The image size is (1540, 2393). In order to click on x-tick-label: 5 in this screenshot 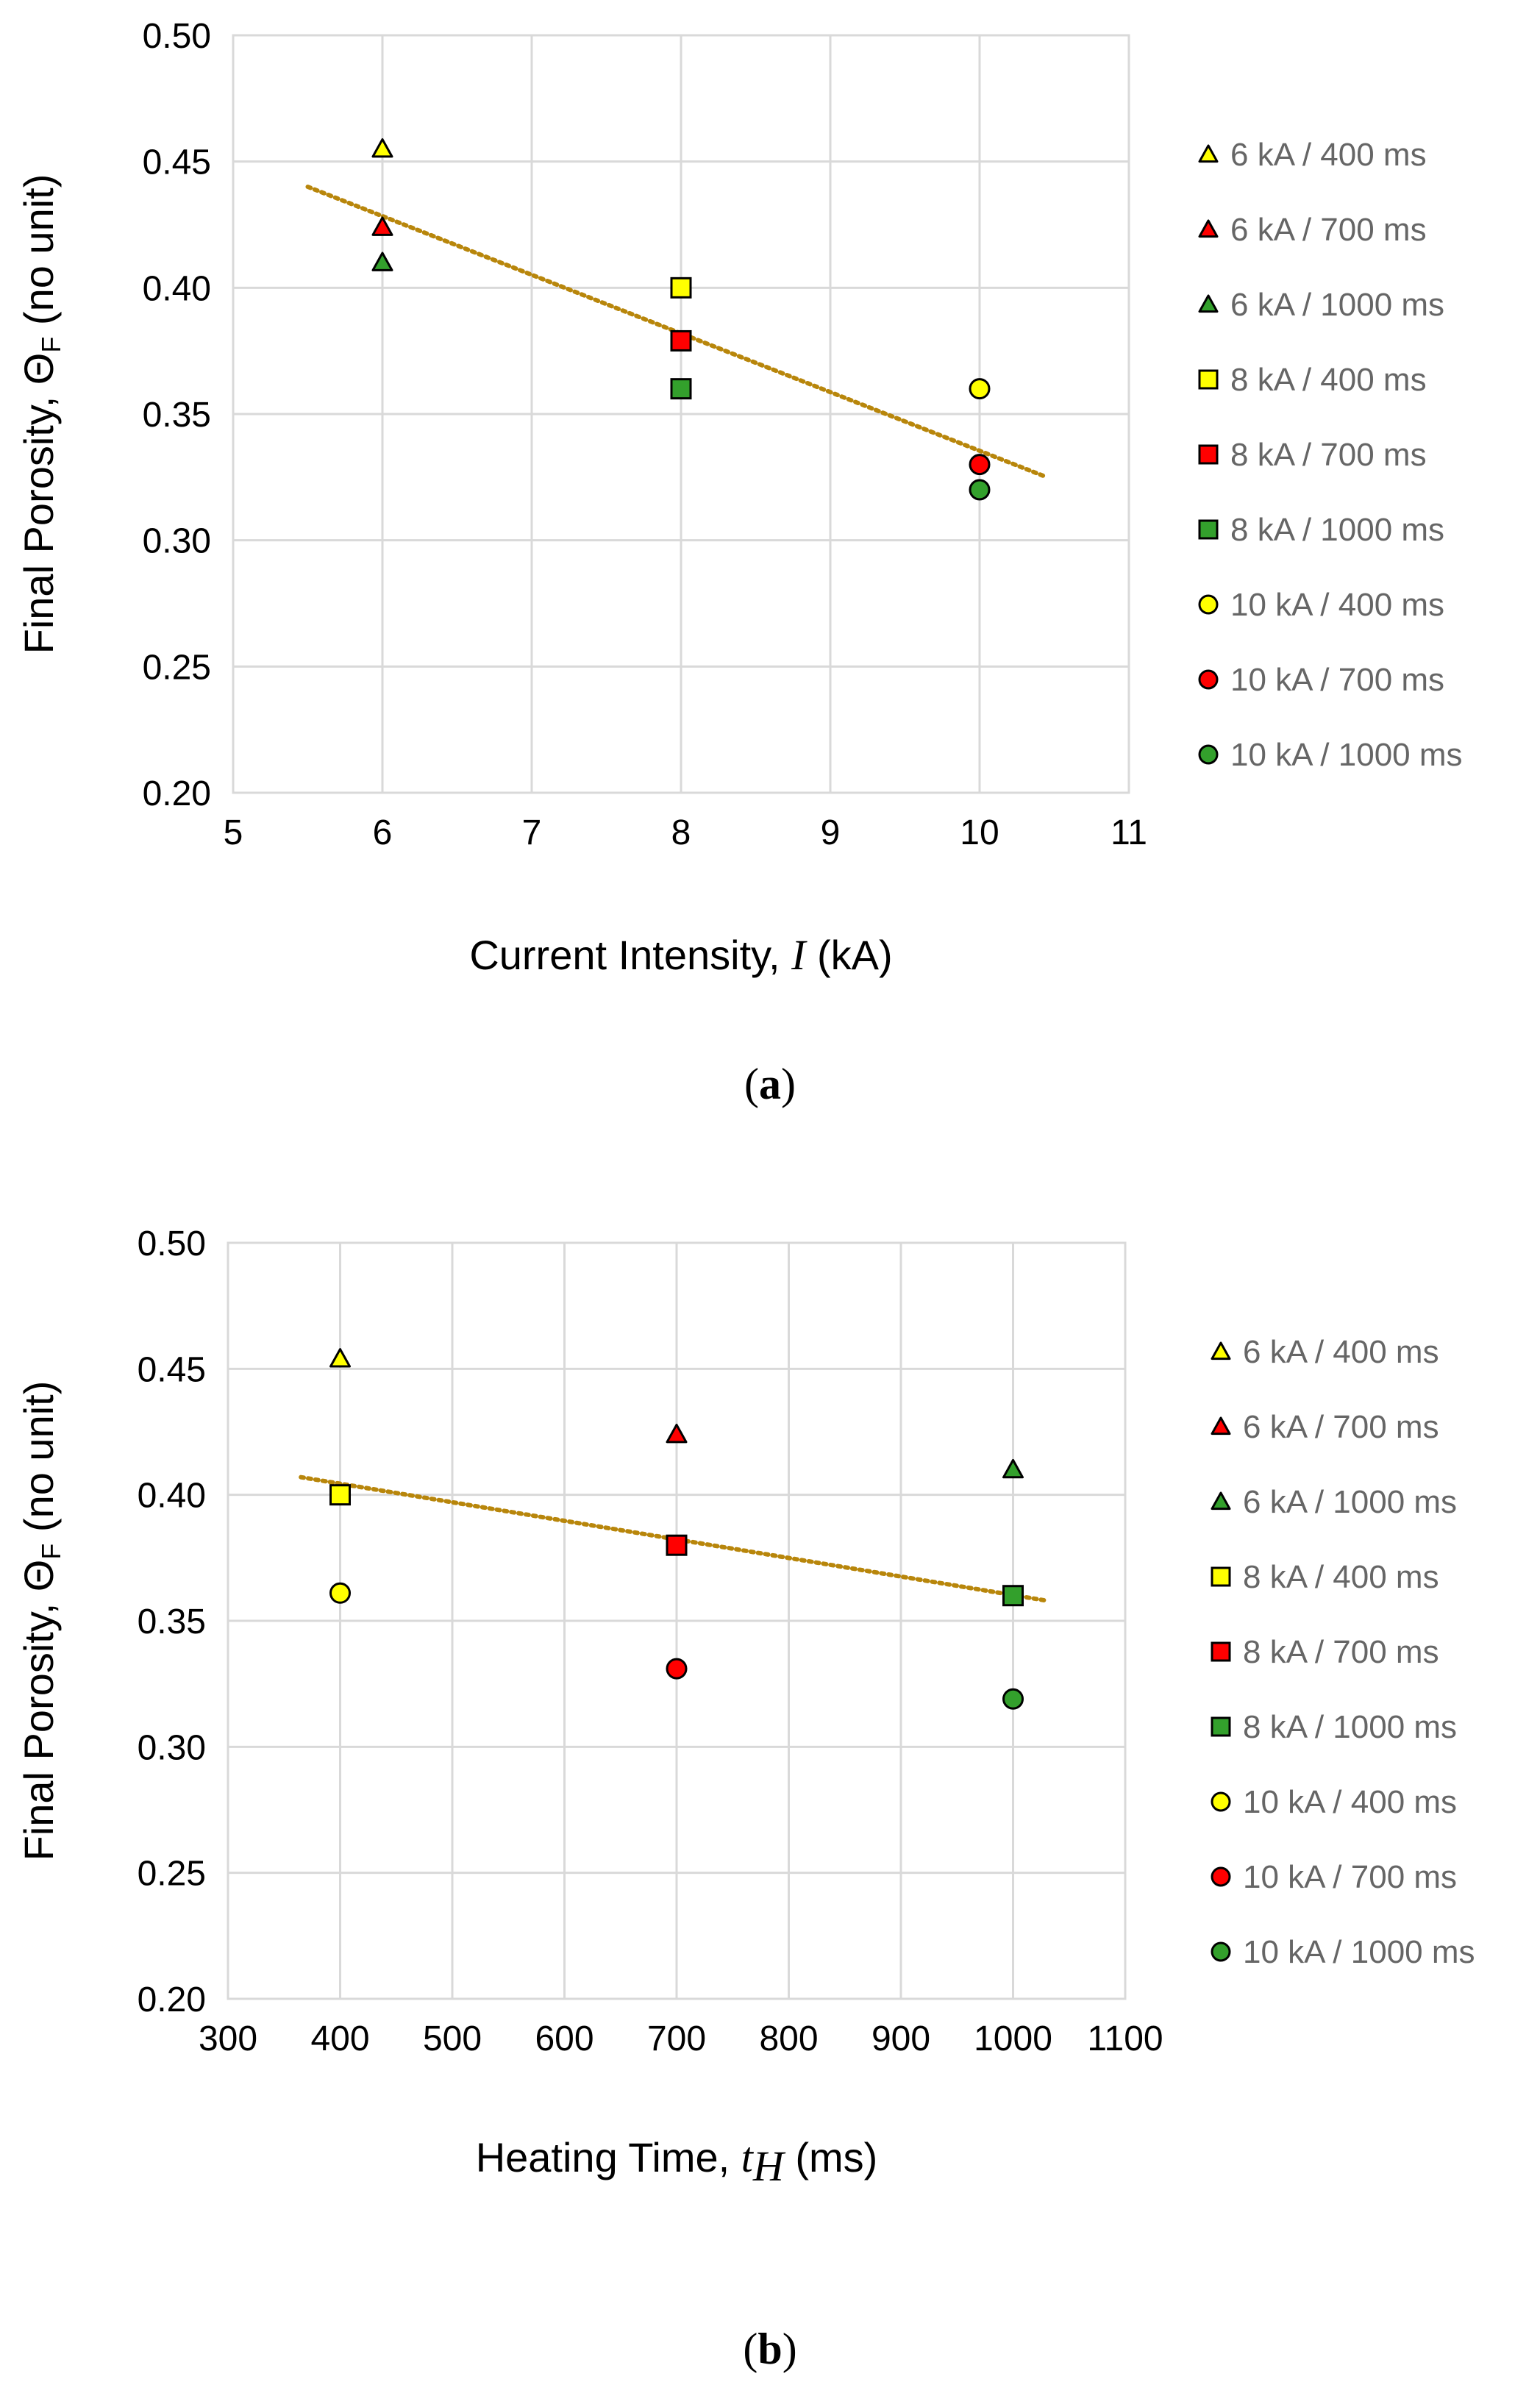, I will do `click(233, 832)`.